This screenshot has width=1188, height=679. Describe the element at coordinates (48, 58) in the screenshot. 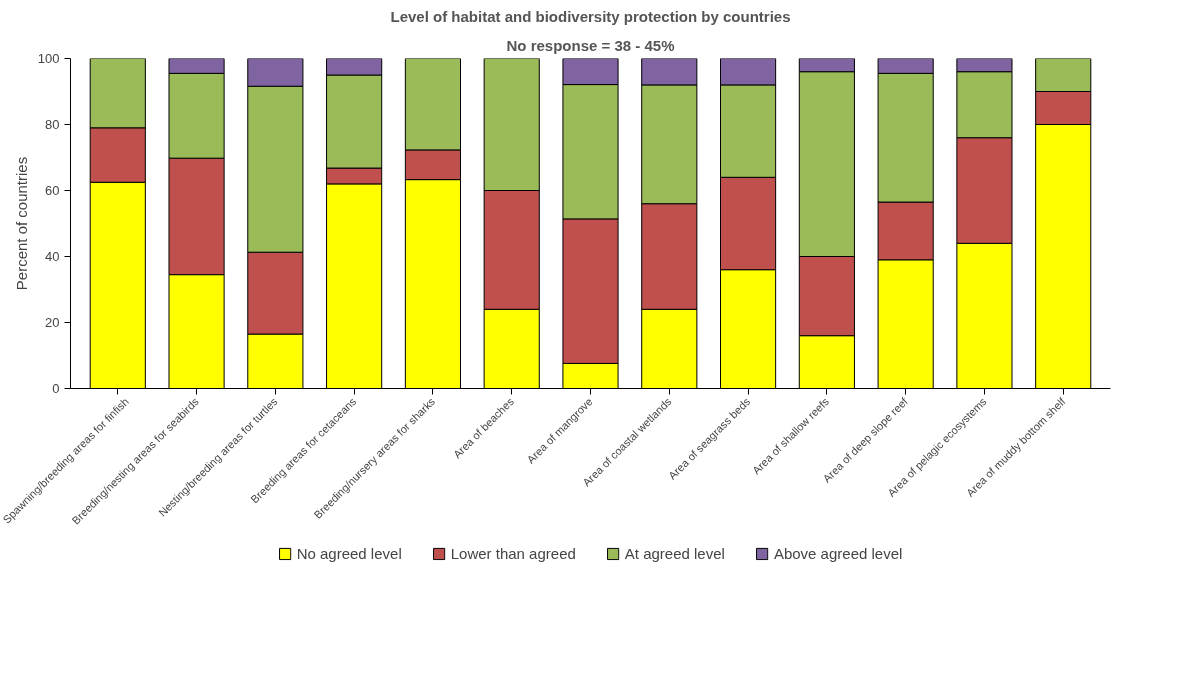

I see `y-tick-label: 100` at that location.